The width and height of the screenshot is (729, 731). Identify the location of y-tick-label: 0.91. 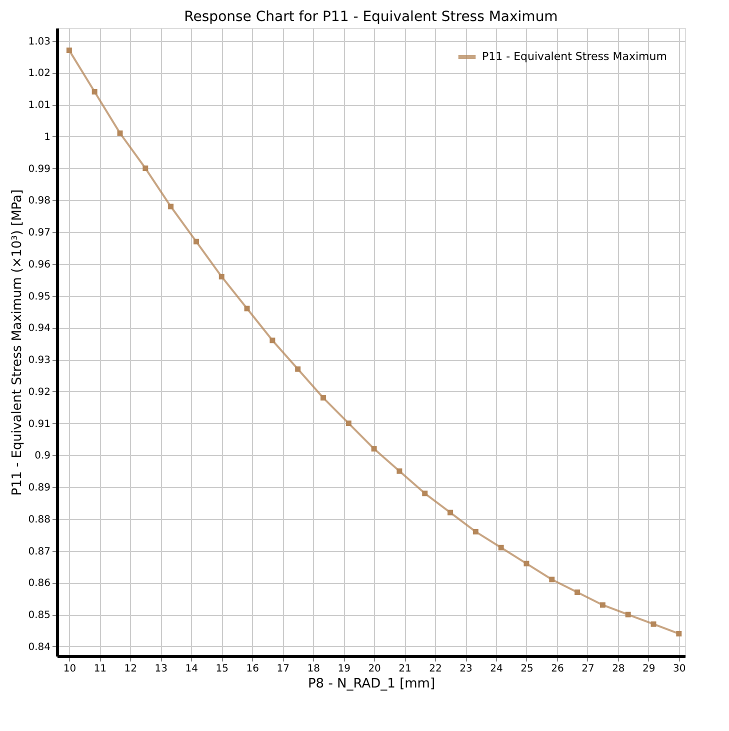
(39, 424).